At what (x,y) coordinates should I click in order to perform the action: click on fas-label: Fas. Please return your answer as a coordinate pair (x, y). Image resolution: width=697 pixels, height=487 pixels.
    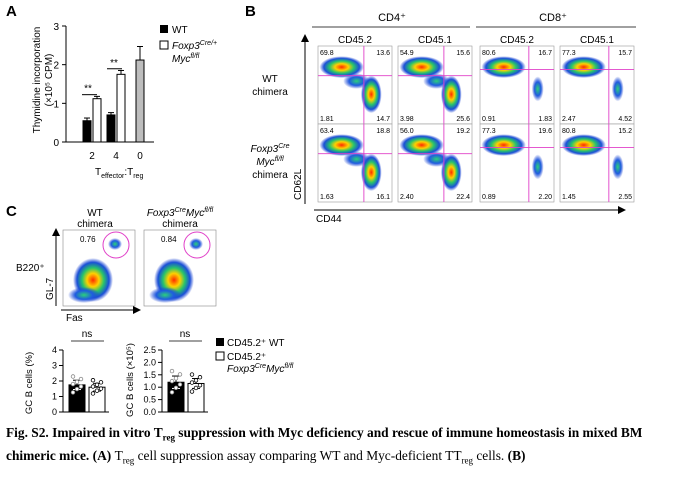
    Looking at the image, I should click on (74, 318).